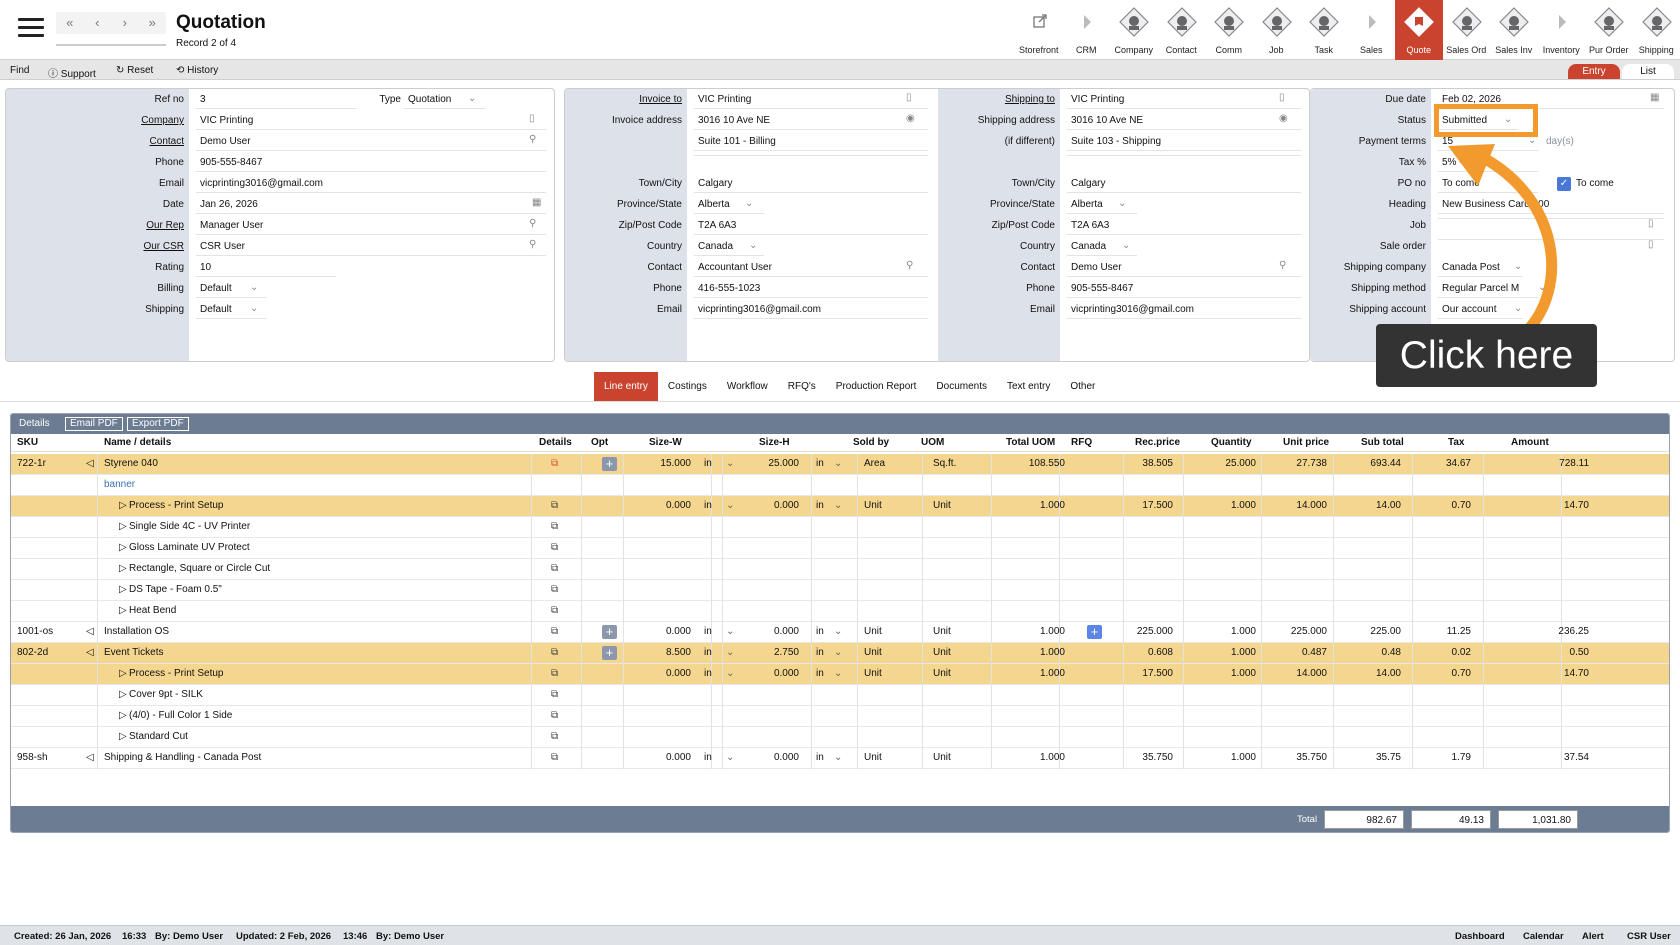  Describe the element at coordinates (609, 632) in the screenshot. I see `option-add-button: +` at that location.